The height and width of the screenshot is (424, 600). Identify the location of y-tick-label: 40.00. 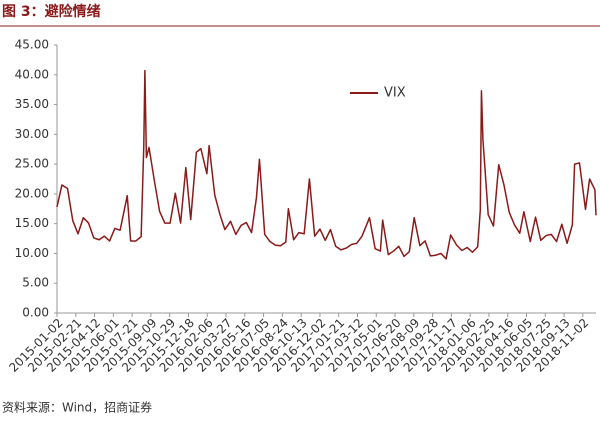
(32, 74).